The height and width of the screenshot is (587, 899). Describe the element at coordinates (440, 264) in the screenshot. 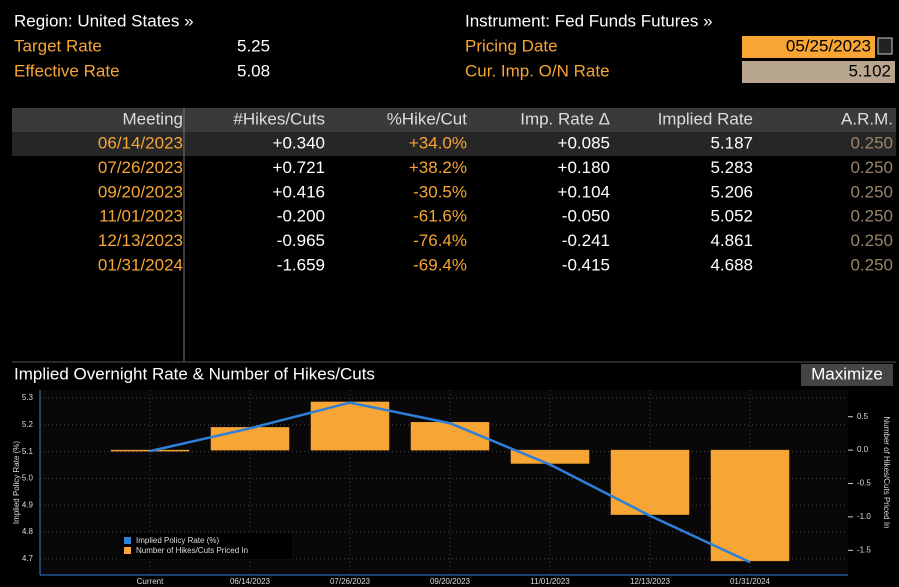

I see `cell: -69.4%` at that location.